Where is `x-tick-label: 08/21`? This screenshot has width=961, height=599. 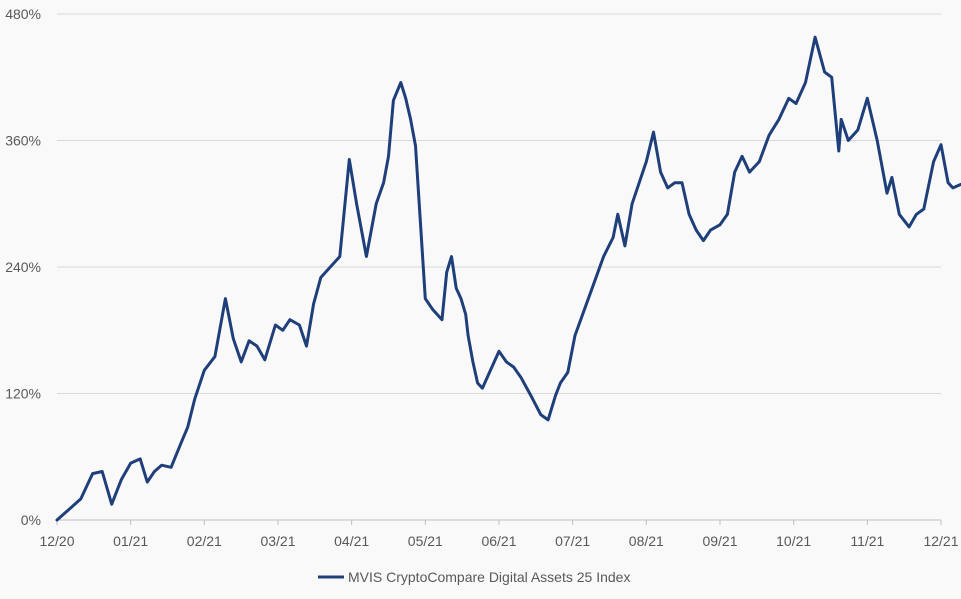
x-tick-label: 08/21 is located at coordinates (646, 541).